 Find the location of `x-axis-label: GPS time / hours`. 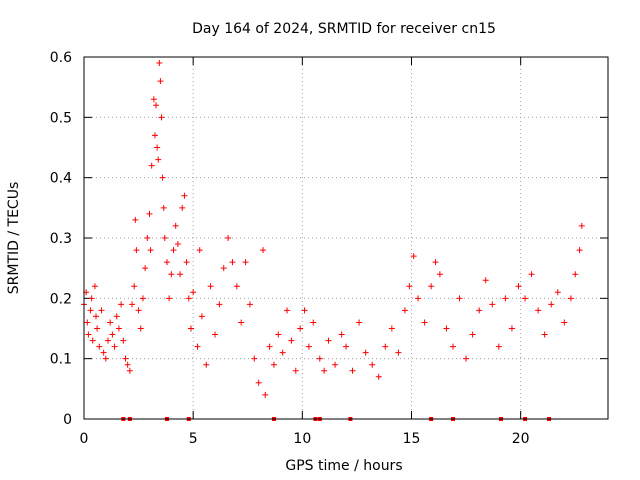

x-axis-label: GPS time / hours is located at coordinates (343, 466).